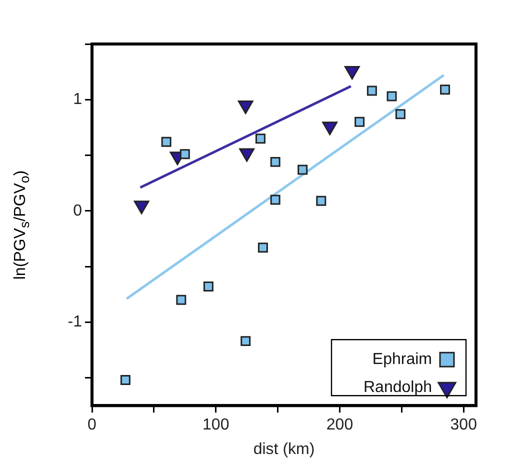 The width and height of the screenshot is (513, 473). What do you see at coordinates (464, 425) in the screenshot?
I see `x-tick-label: 300` at bounding box center [464, 425].